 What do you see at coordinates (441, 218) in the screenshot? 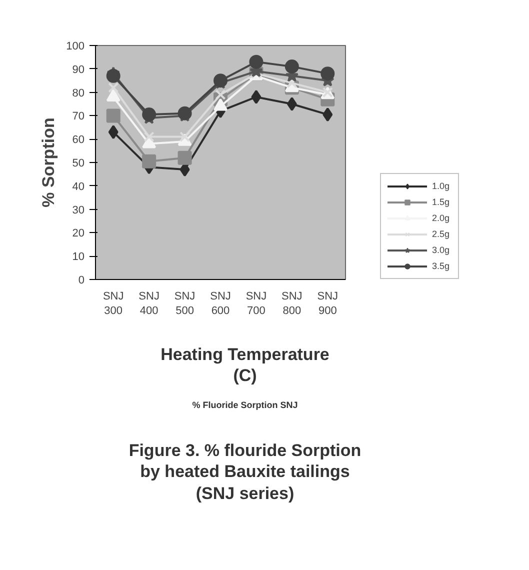
I see `legend-label: 2.0g` at bounding box center [441, 218].